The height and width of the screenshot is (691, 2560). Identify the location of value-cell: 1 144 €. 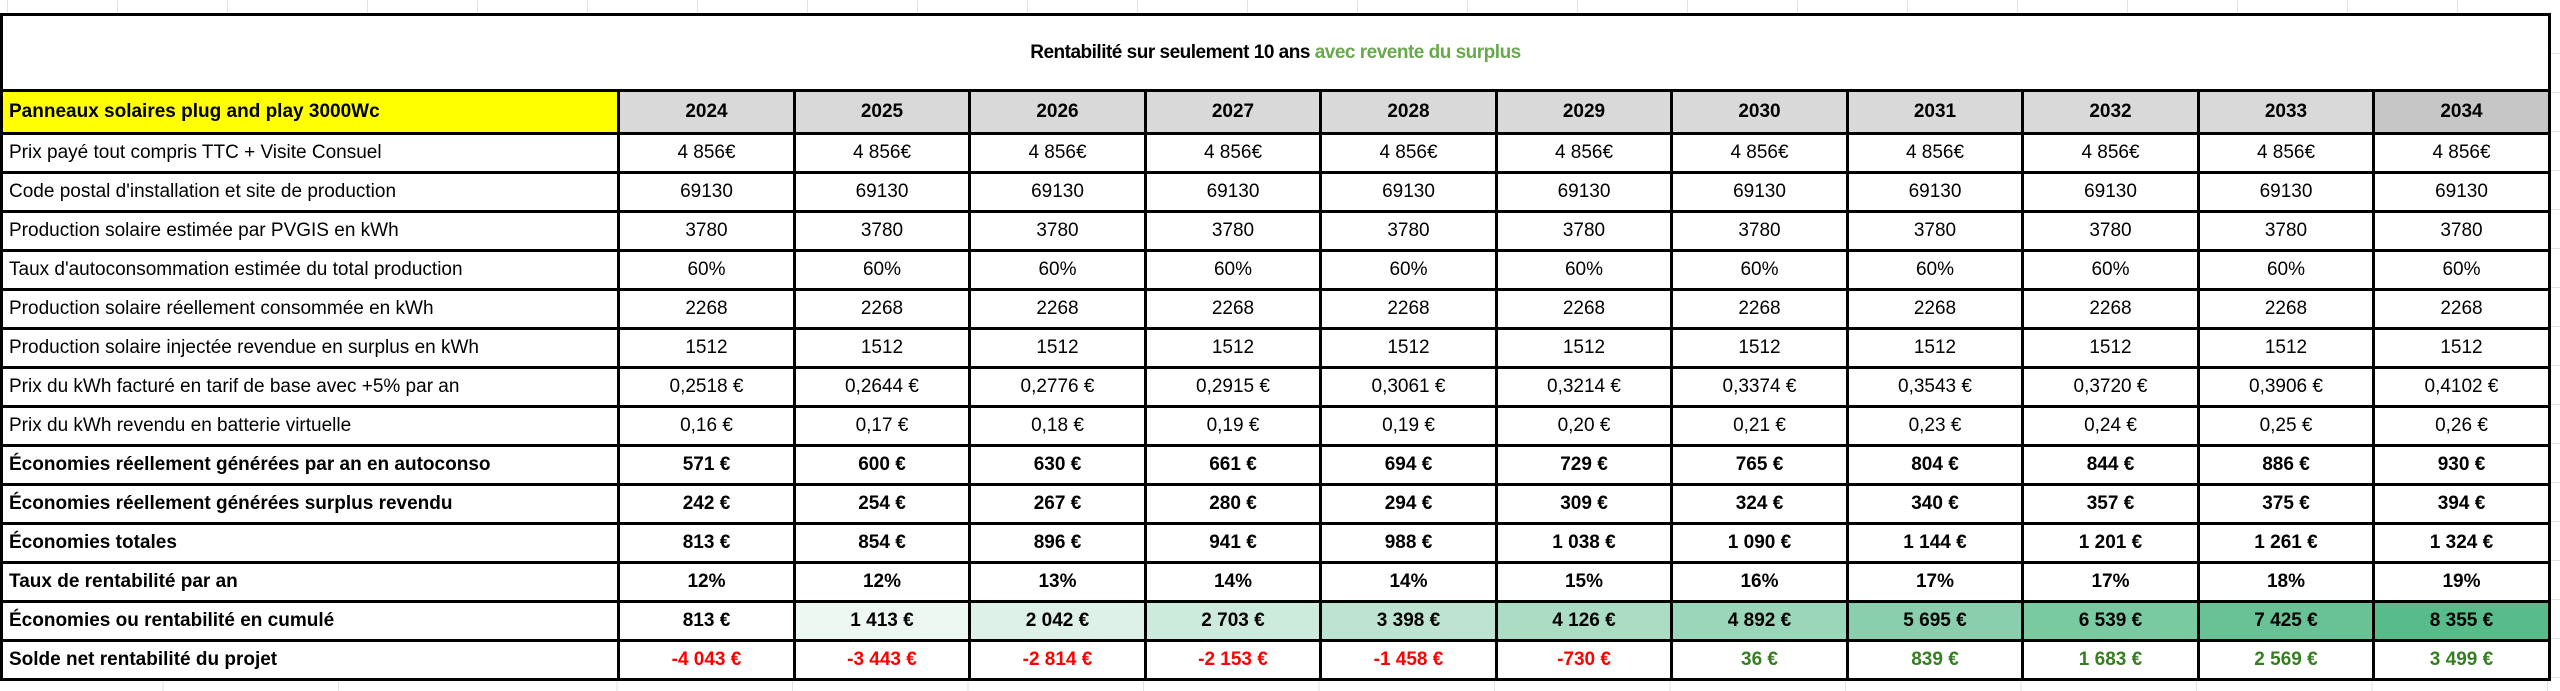
(1935, 543).